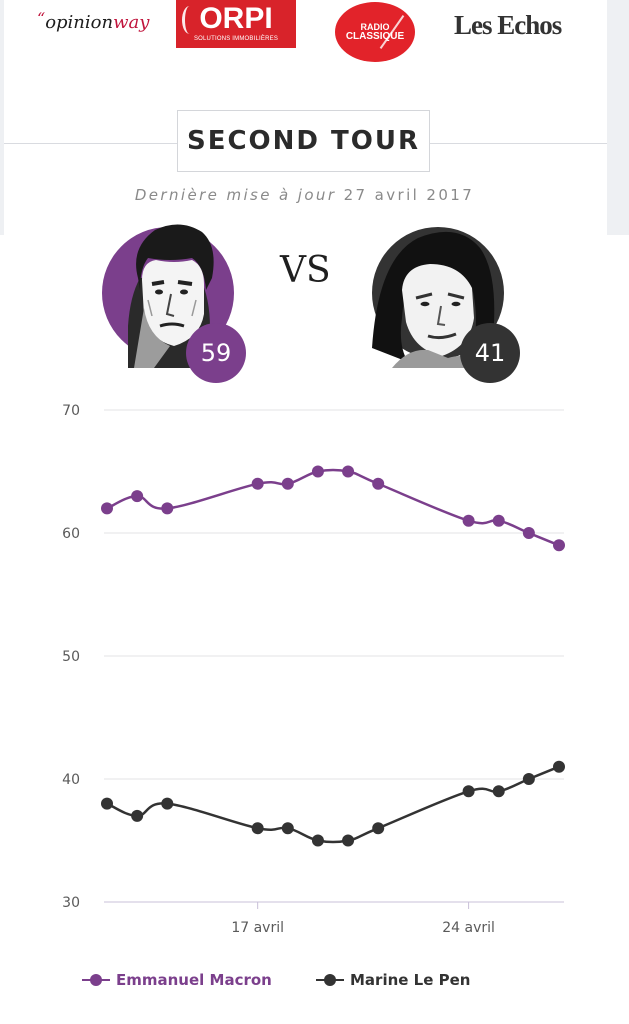 This screenshot has height=1024, width=629. What do you see at coordinates (96, 980) in the screenshot?
I see `legend-marker-macron-icon` at bounding box center [96, 980].